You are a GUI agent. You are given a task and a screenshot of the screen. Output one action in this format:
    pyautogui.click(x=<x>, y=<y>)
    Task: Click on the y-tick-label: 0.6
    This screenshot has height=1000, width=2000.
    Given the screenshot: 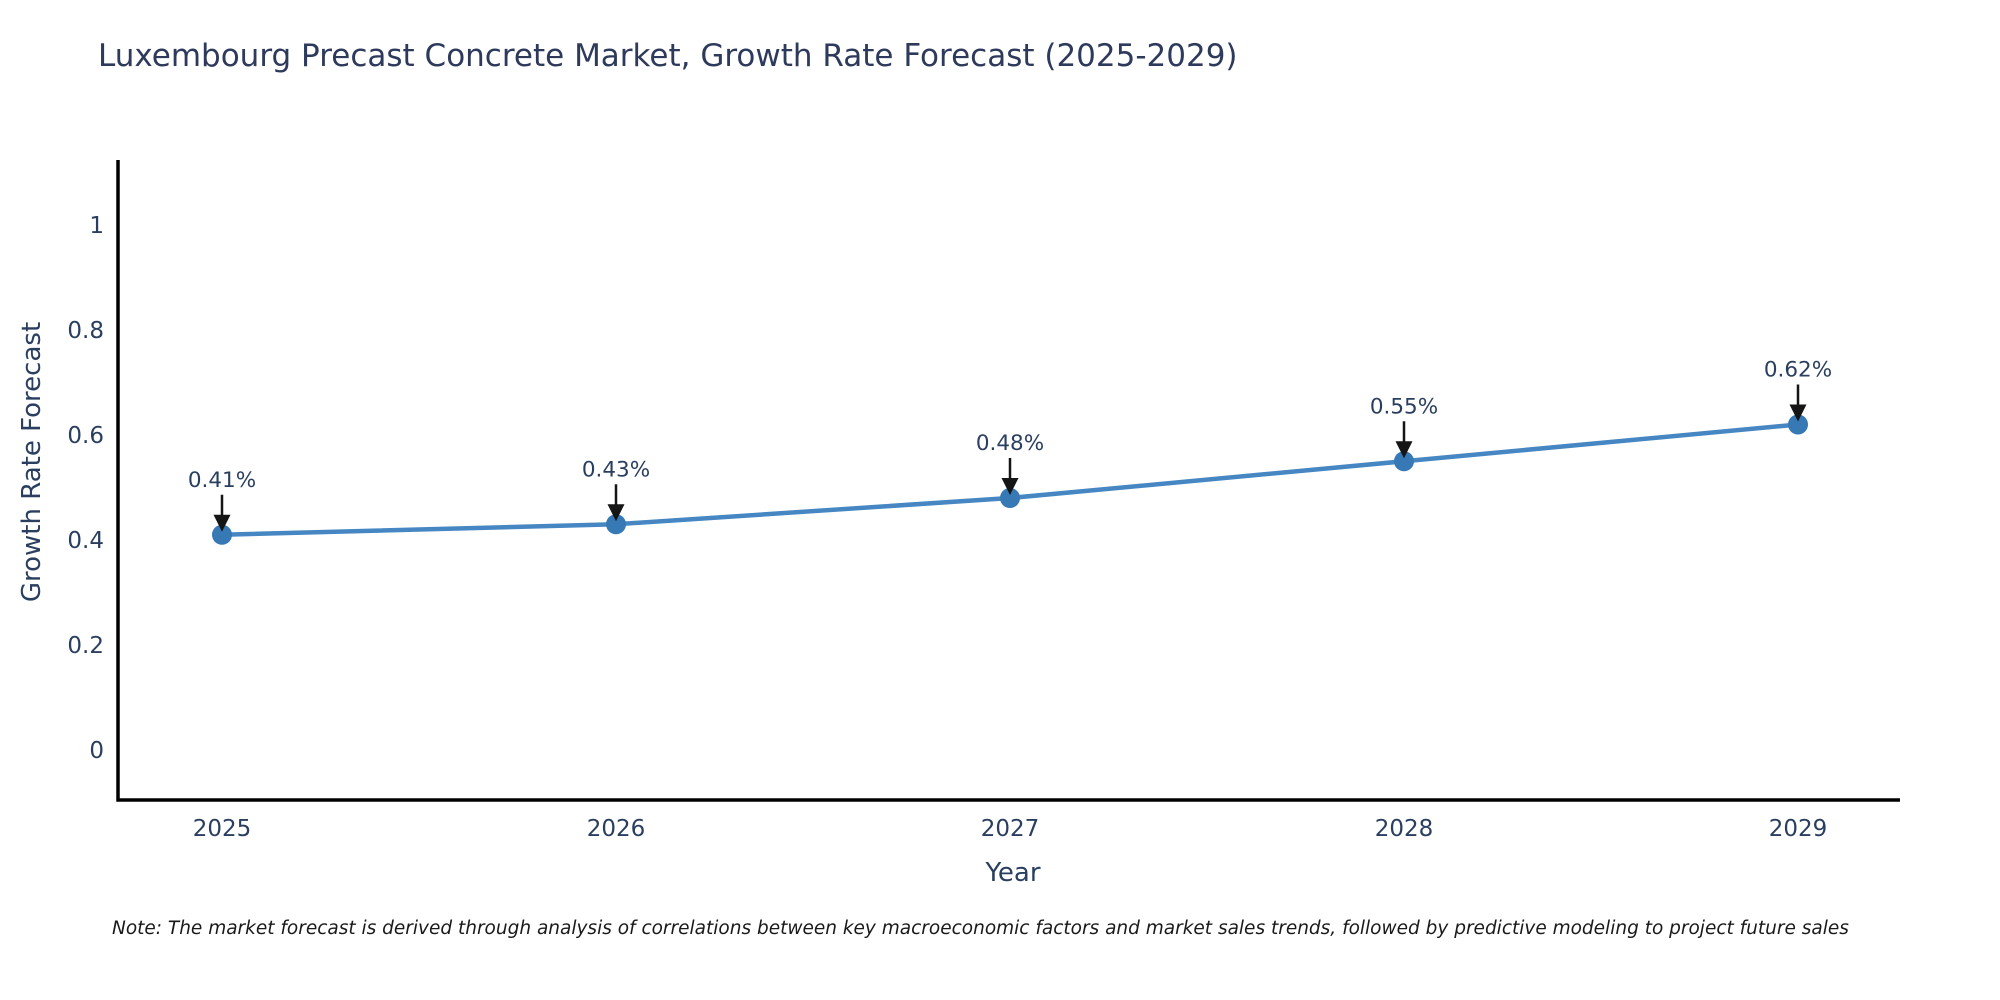 What is the action you would take?
    pyautogui.click(x=85, y=436)
    